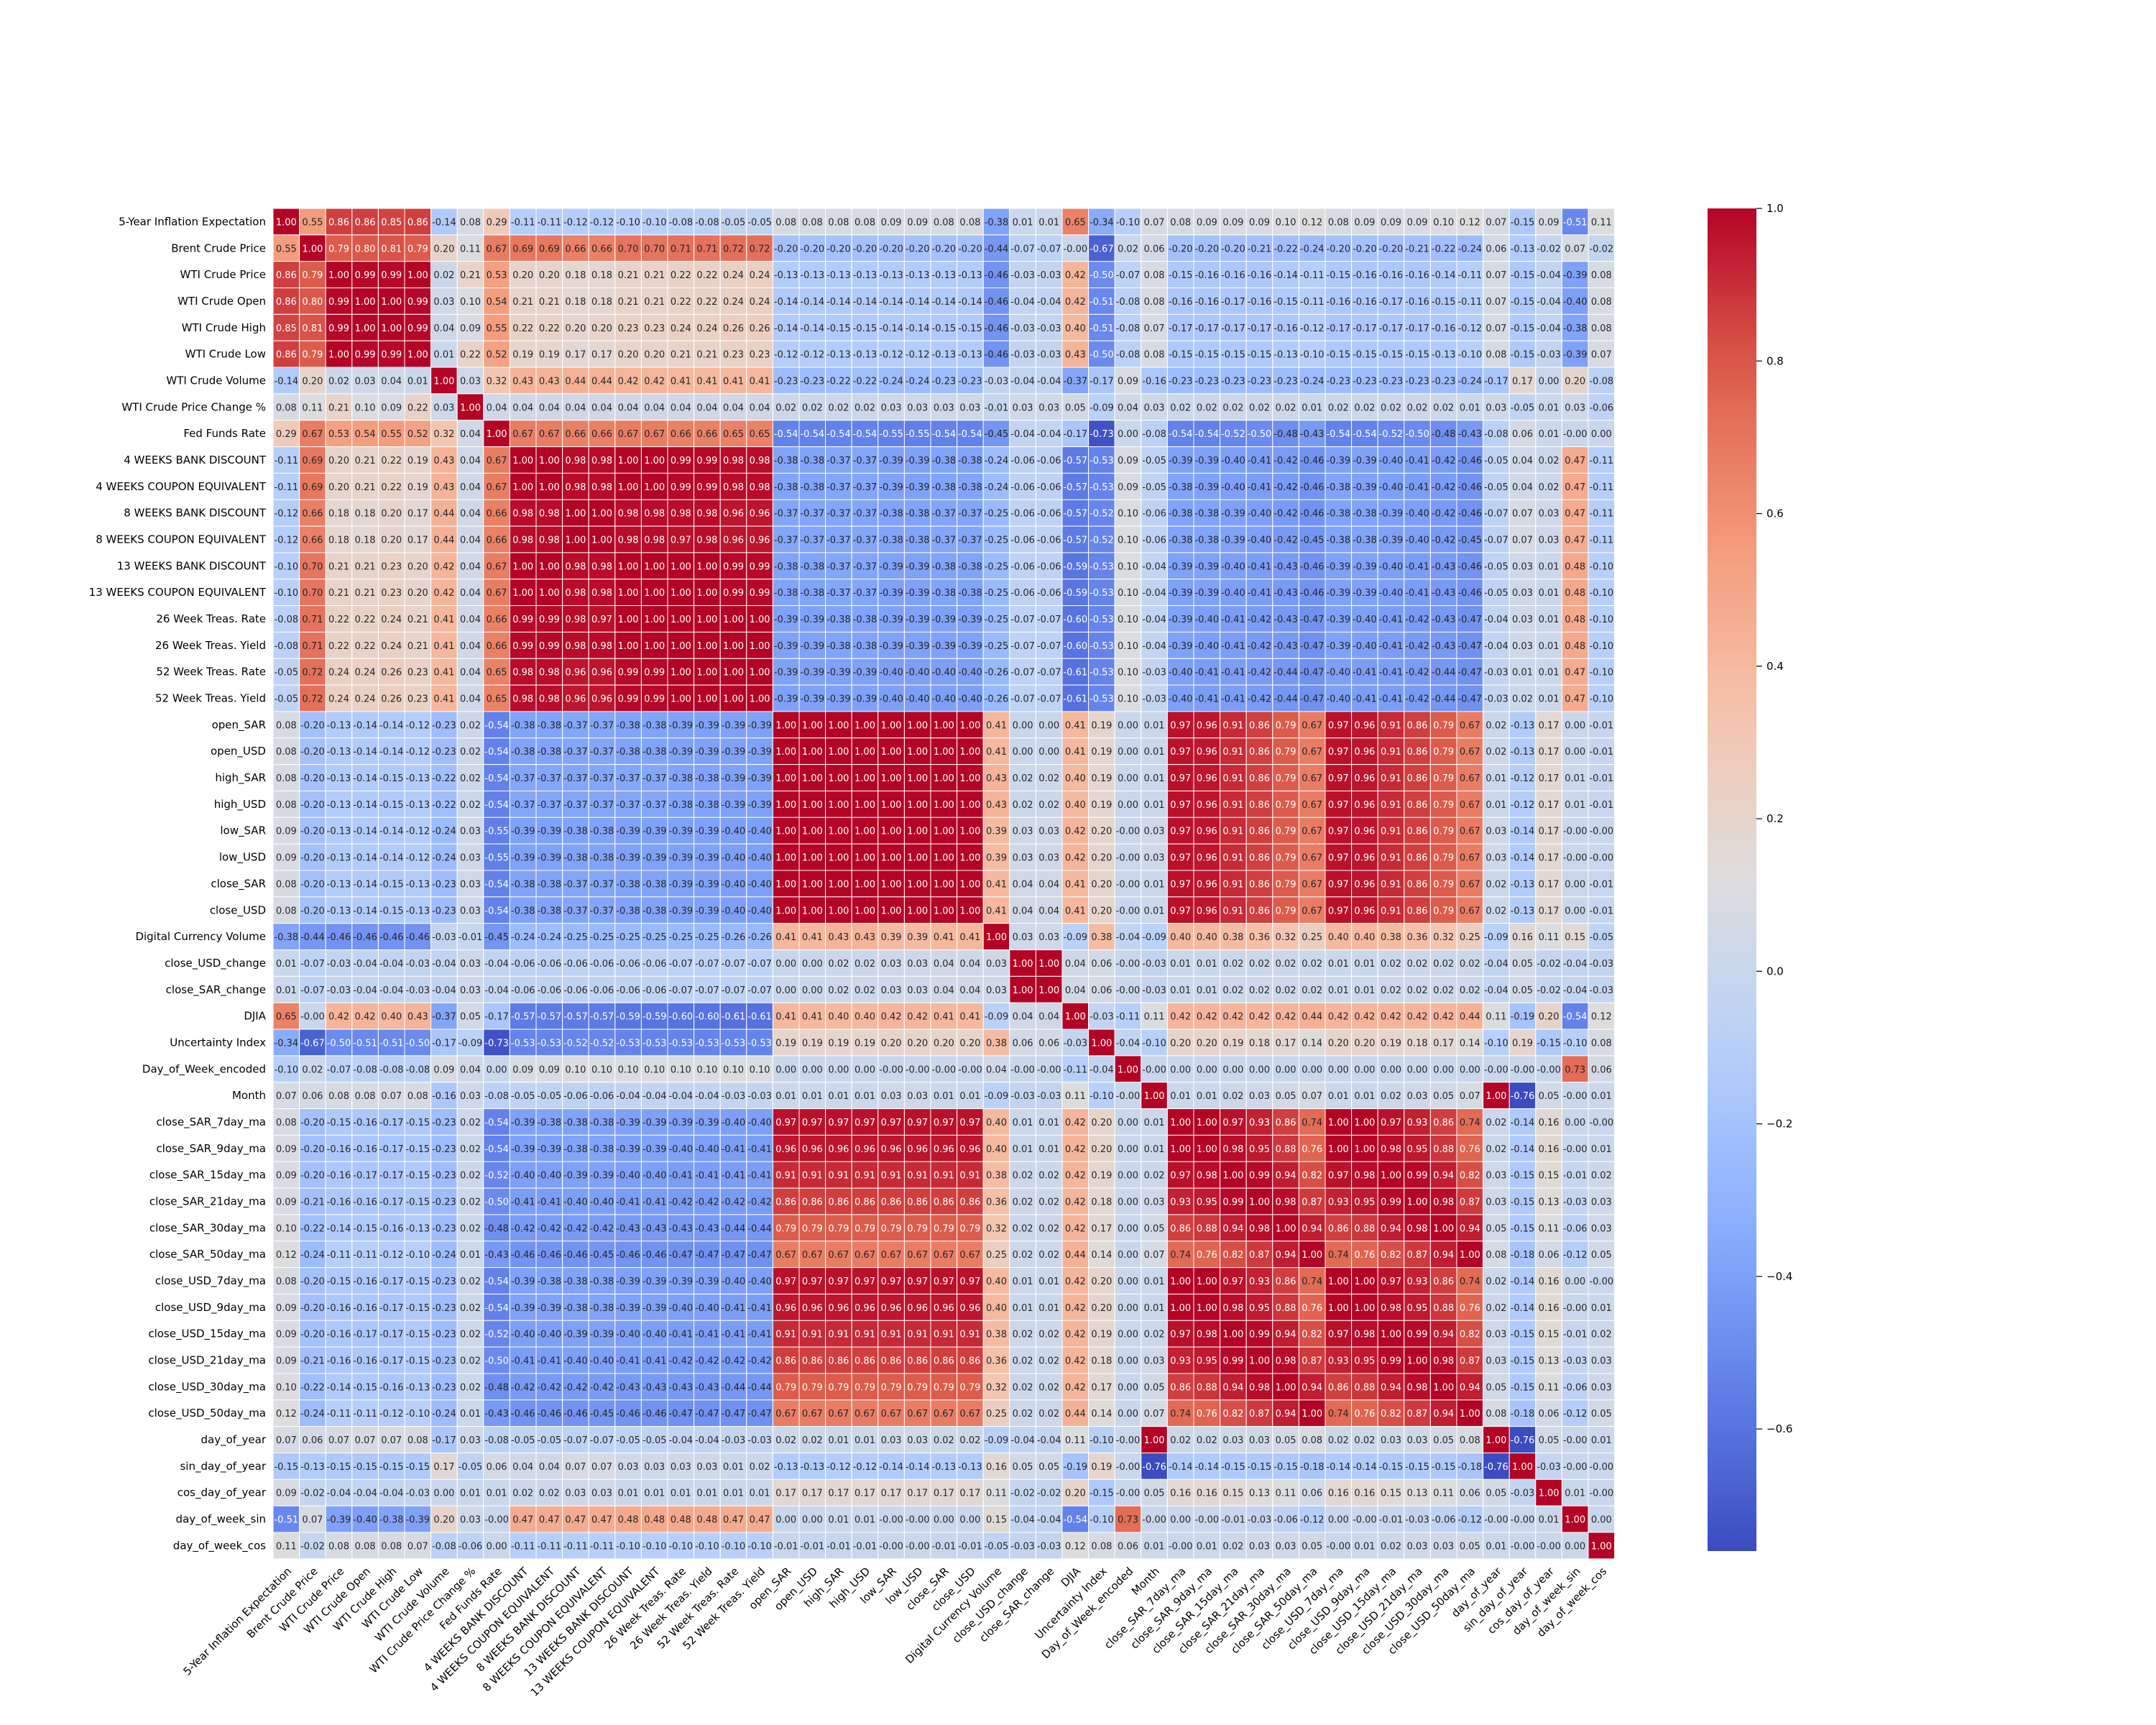 The height and width of the screenshot is (1725, 2156). Describe the element at coordinates (1550, 1281) in the screenshot. I see `cell-value-label: 0.16` at that location.